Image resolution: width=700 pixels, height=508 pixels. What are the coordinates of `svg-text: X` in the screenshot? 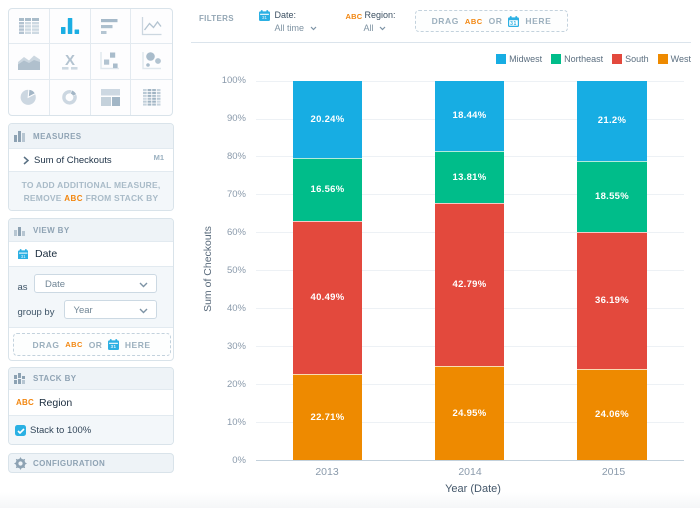 It's located at (70, 60).